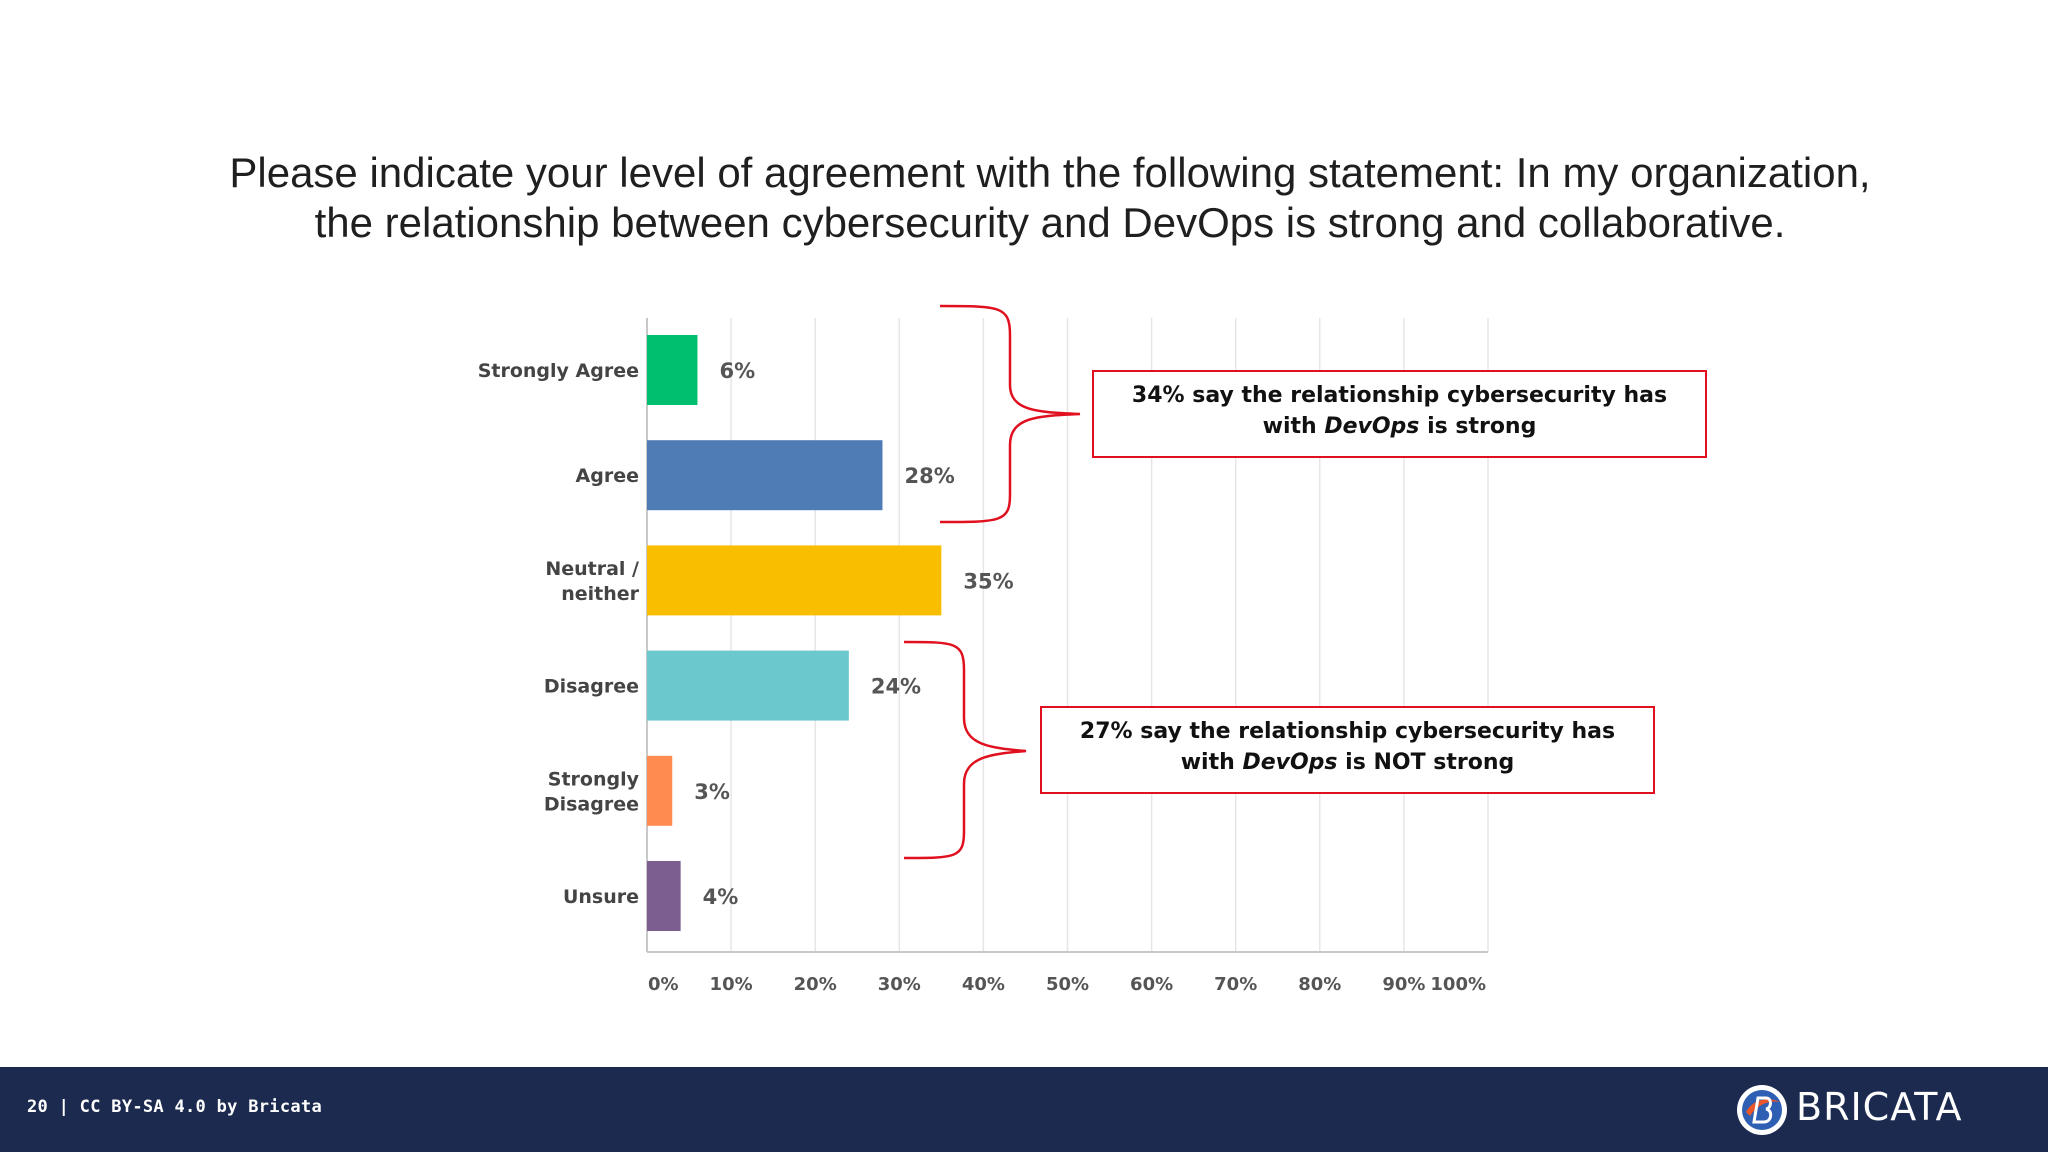 This screenshot has width=2048, height=1152. I want to click on footer-text: 20 | CC BY-SA 4.0 by Bricata, so click(174, 1107).